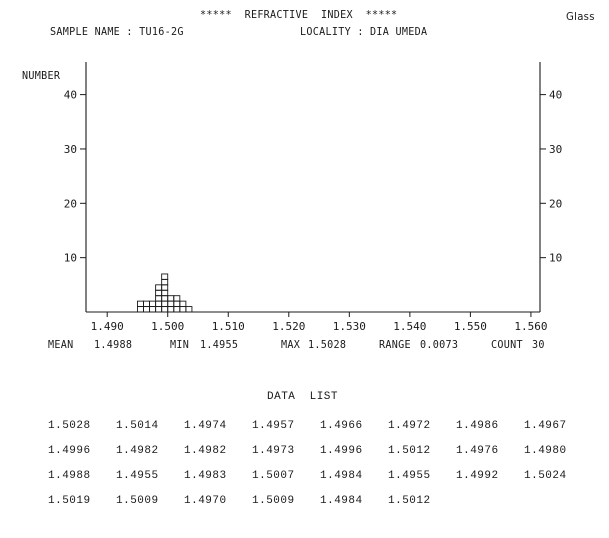 The image size is (609, 538). I want to click on x-tick-label: 1.520, so click(288, 326).